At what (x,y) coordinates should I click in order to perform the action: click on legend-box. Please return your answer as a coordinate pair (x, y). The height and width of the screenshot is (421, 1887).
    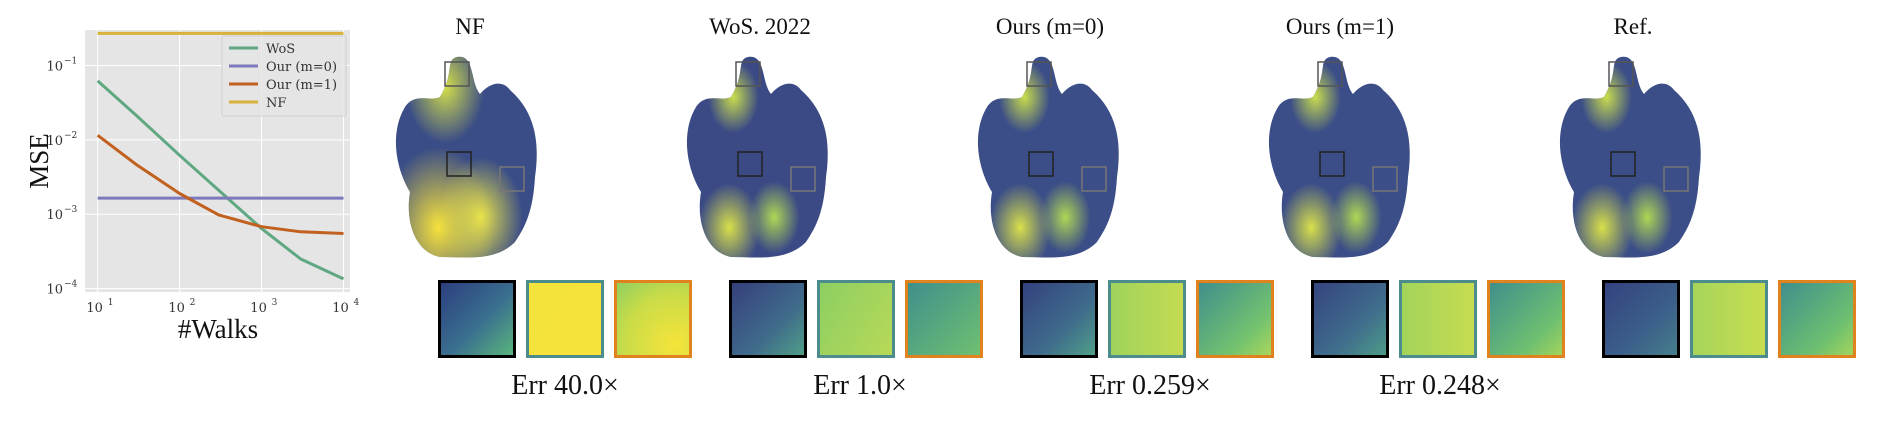
    Looking at the image, I should click on (284, 76).